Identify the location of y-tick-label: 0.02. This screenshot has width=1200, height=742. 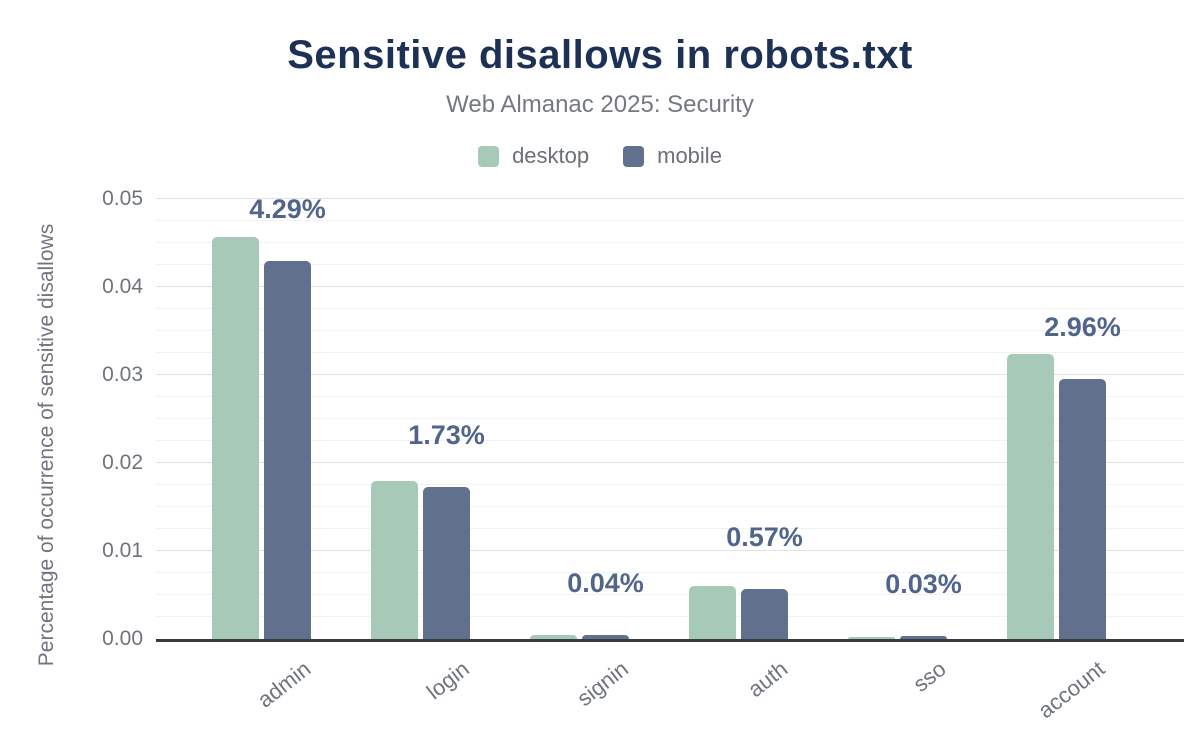
(122, 462).